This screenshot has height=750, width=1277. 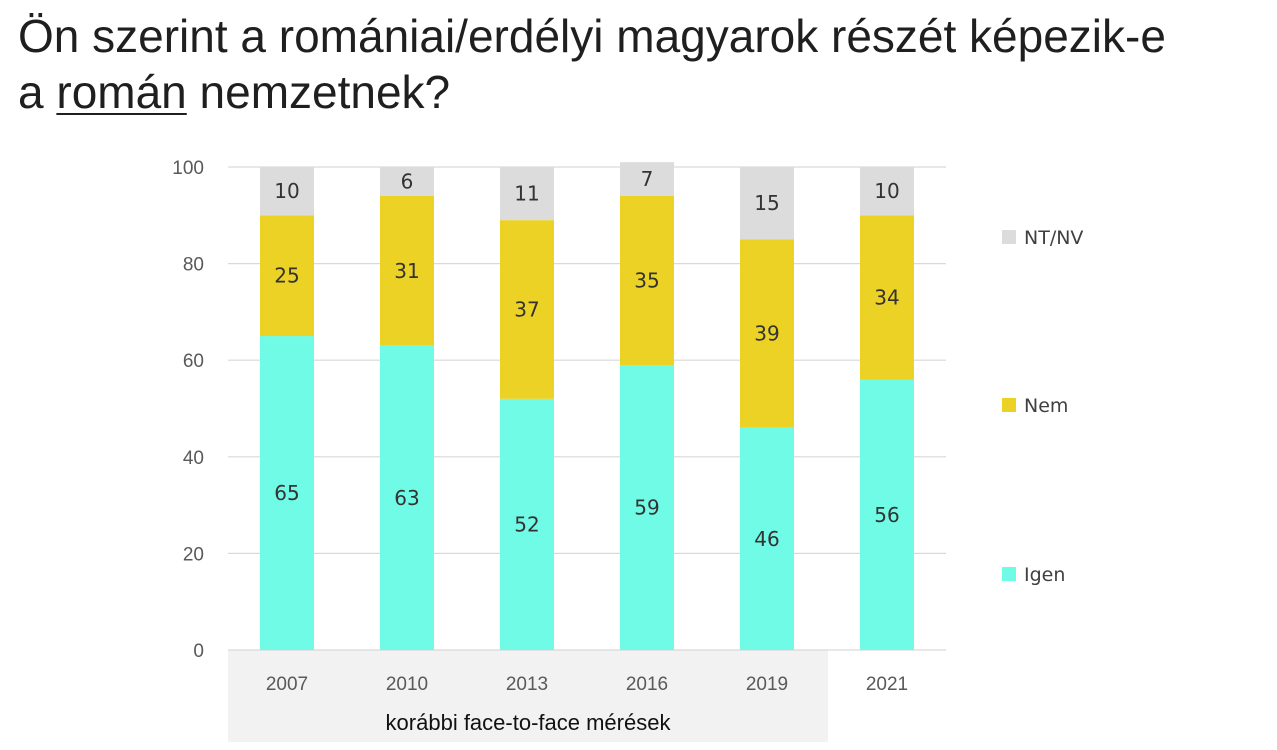 What do you see at coordinates (193, 554) in the screenshot?
I see `y-tick-label: 20` at bounding box center [193, 554].